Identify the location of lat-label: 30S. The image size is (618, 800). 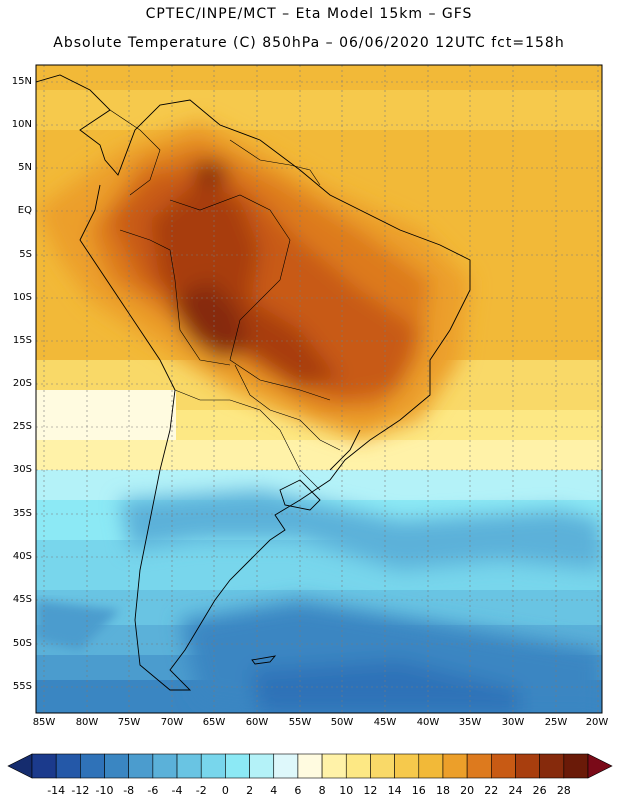
(22, 469).